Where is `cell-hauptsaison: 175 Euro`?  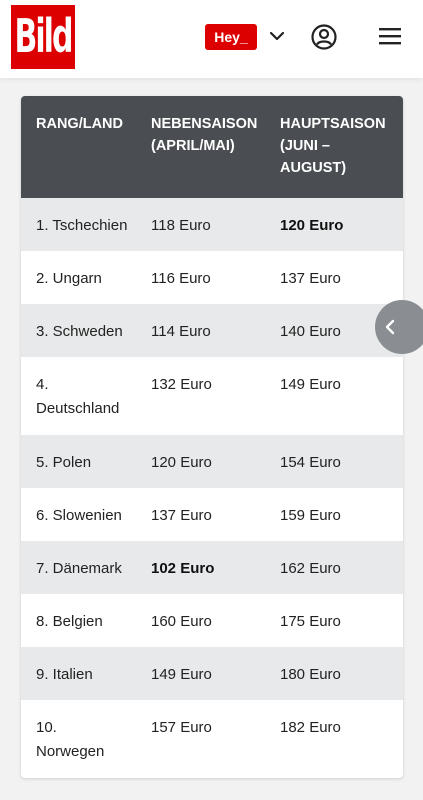
cell-hauptsaison: 175 Euro is located at coordinates (310, 621).